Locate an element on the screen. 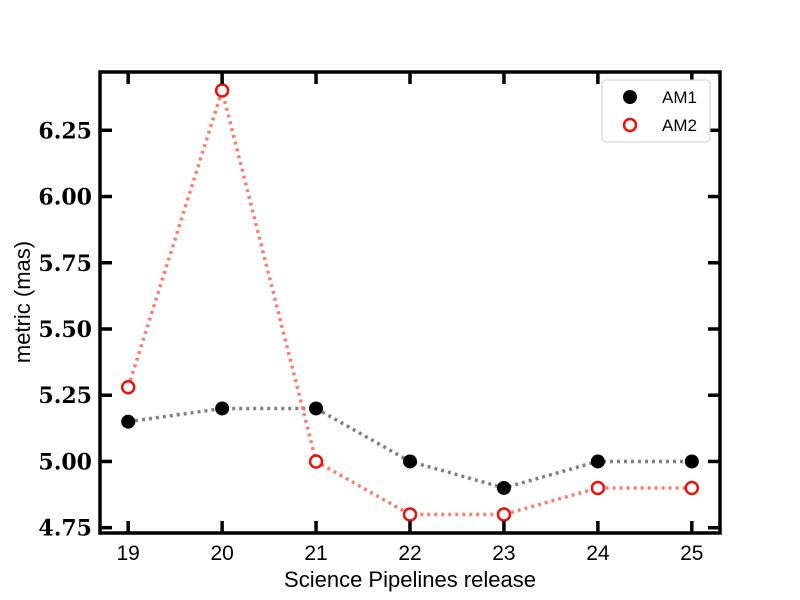  x-tick-label: 20 is located at coordinates (221, 553).